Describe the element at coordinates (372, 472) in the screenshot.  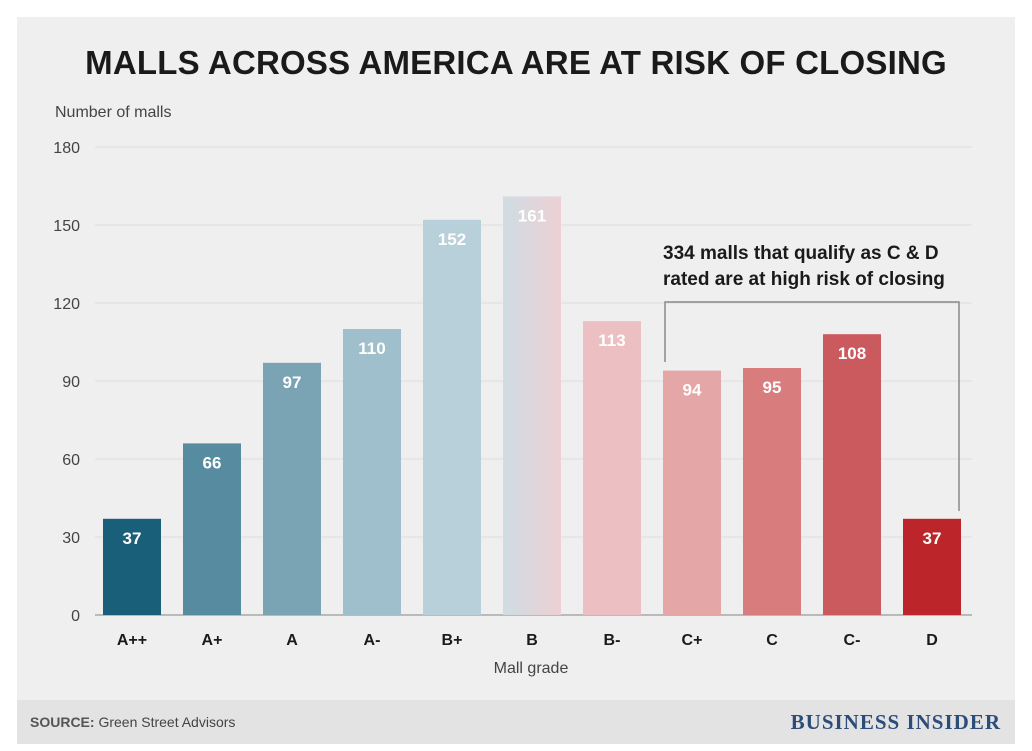
I see `bar-A-` at that location.